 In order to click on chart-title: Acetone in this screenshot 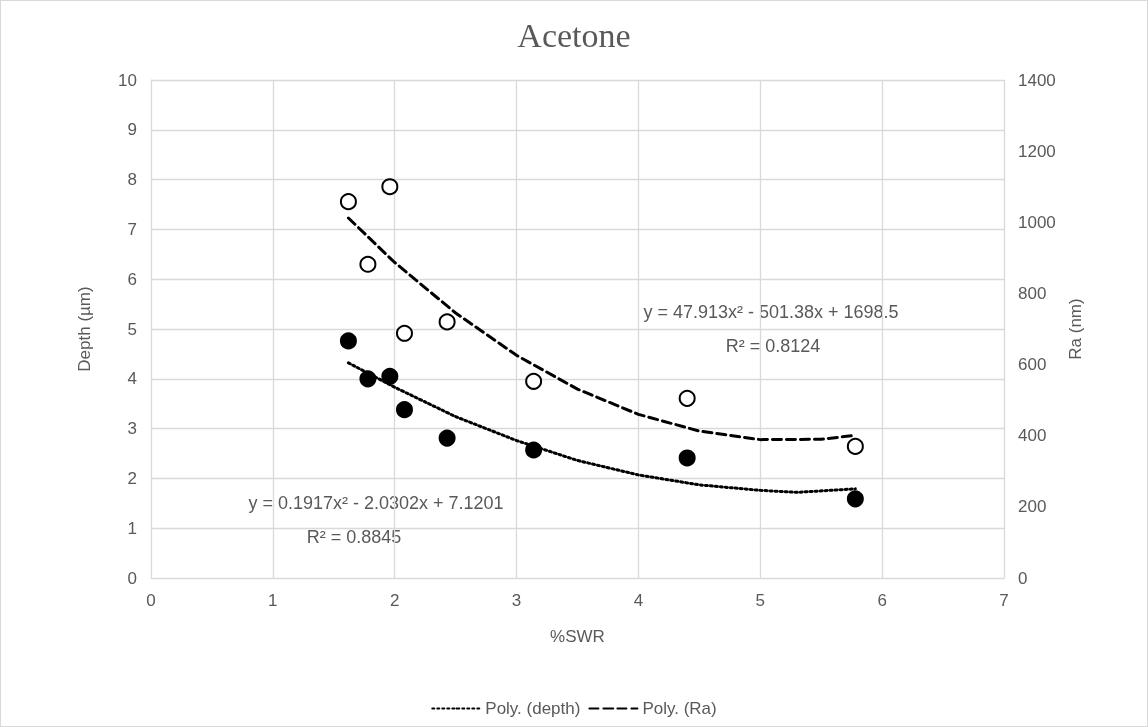, I will do `click(574, 35)`.